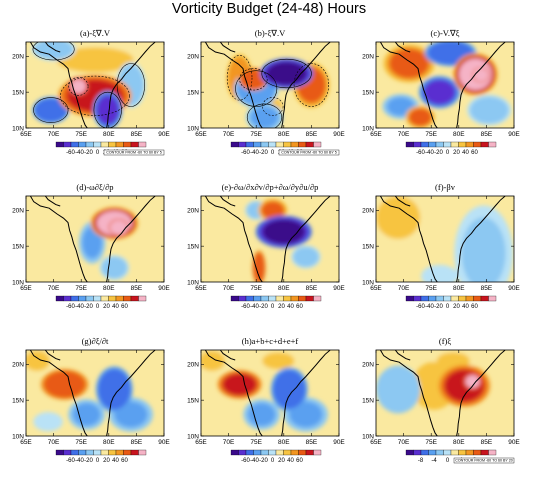 The image size is (538, 479). What do you see at coordinates (270, 393) in the screenshot?
I see `plot-area-h` at bounding box center [270, 393].